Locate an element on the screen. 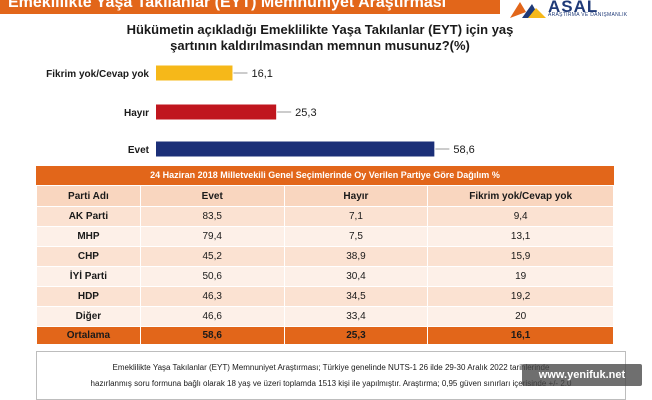  table-row: CHP 45,2 38,9 15,9 is located at coordinates (325, 256).